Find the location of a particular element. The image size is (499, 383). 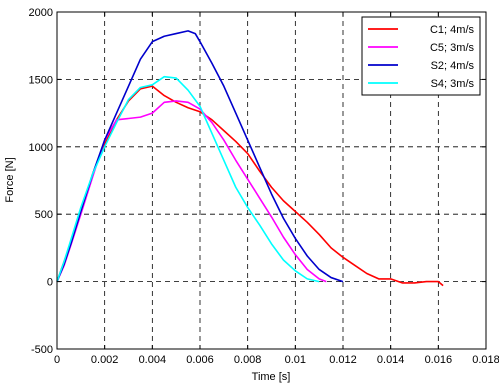

x-tick-label: 0.002 is located at coordinates (105, 360).